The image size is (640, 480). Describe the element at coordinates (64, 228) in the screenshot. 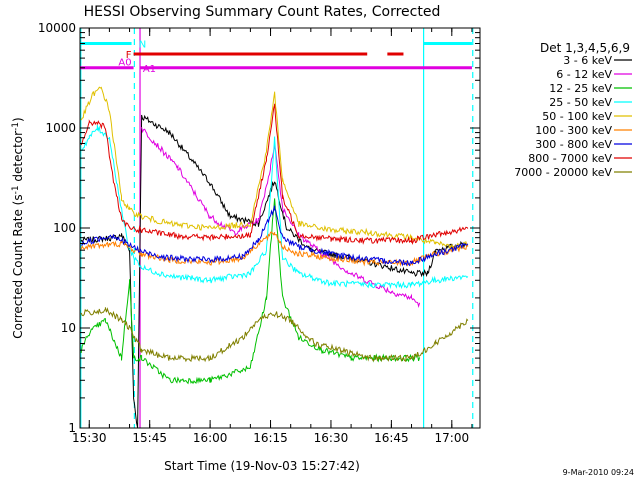

I see `y-tick-label: 100` at that location.